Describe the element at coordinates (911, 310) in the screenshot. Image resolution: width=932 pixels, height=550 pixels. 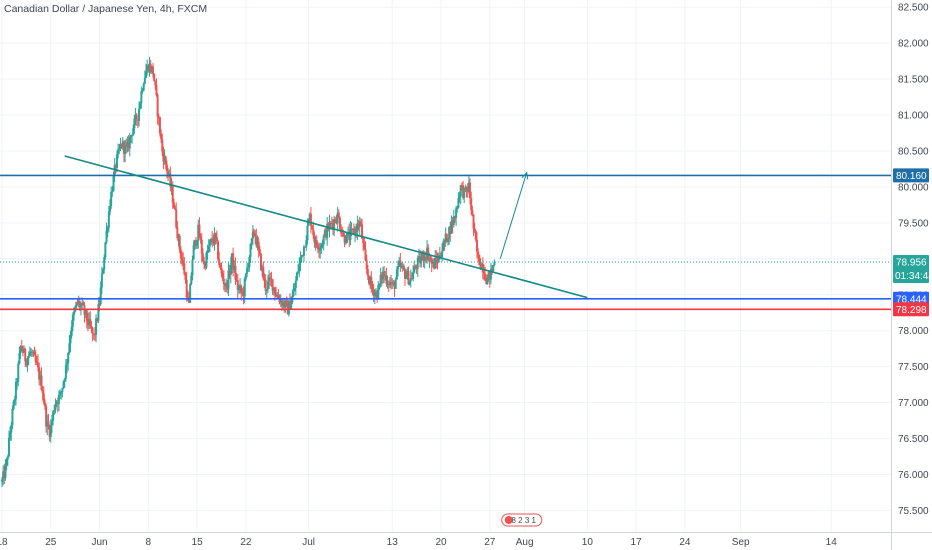
I see `price-tag-78298-text: 78.298` at that location.